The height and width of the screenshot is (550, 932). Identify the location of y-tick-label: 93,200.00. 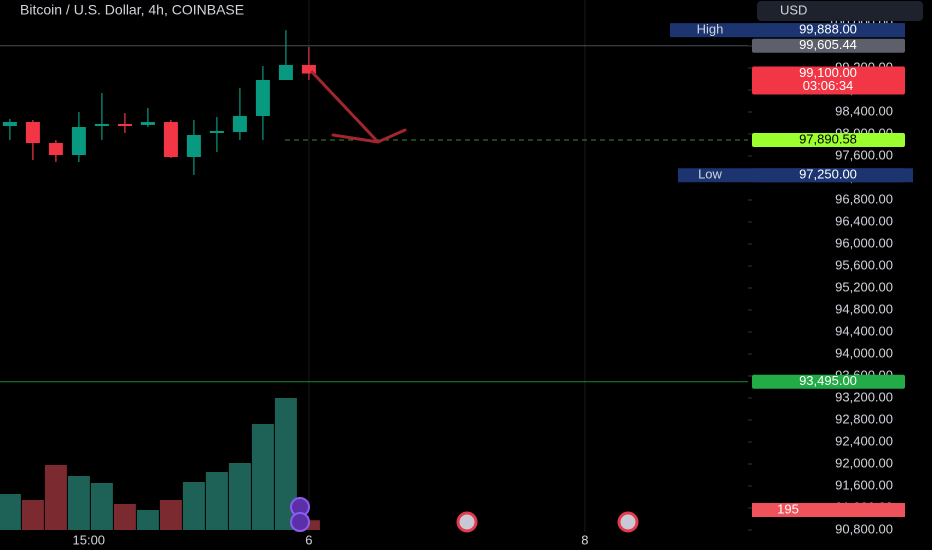
(864, 396).